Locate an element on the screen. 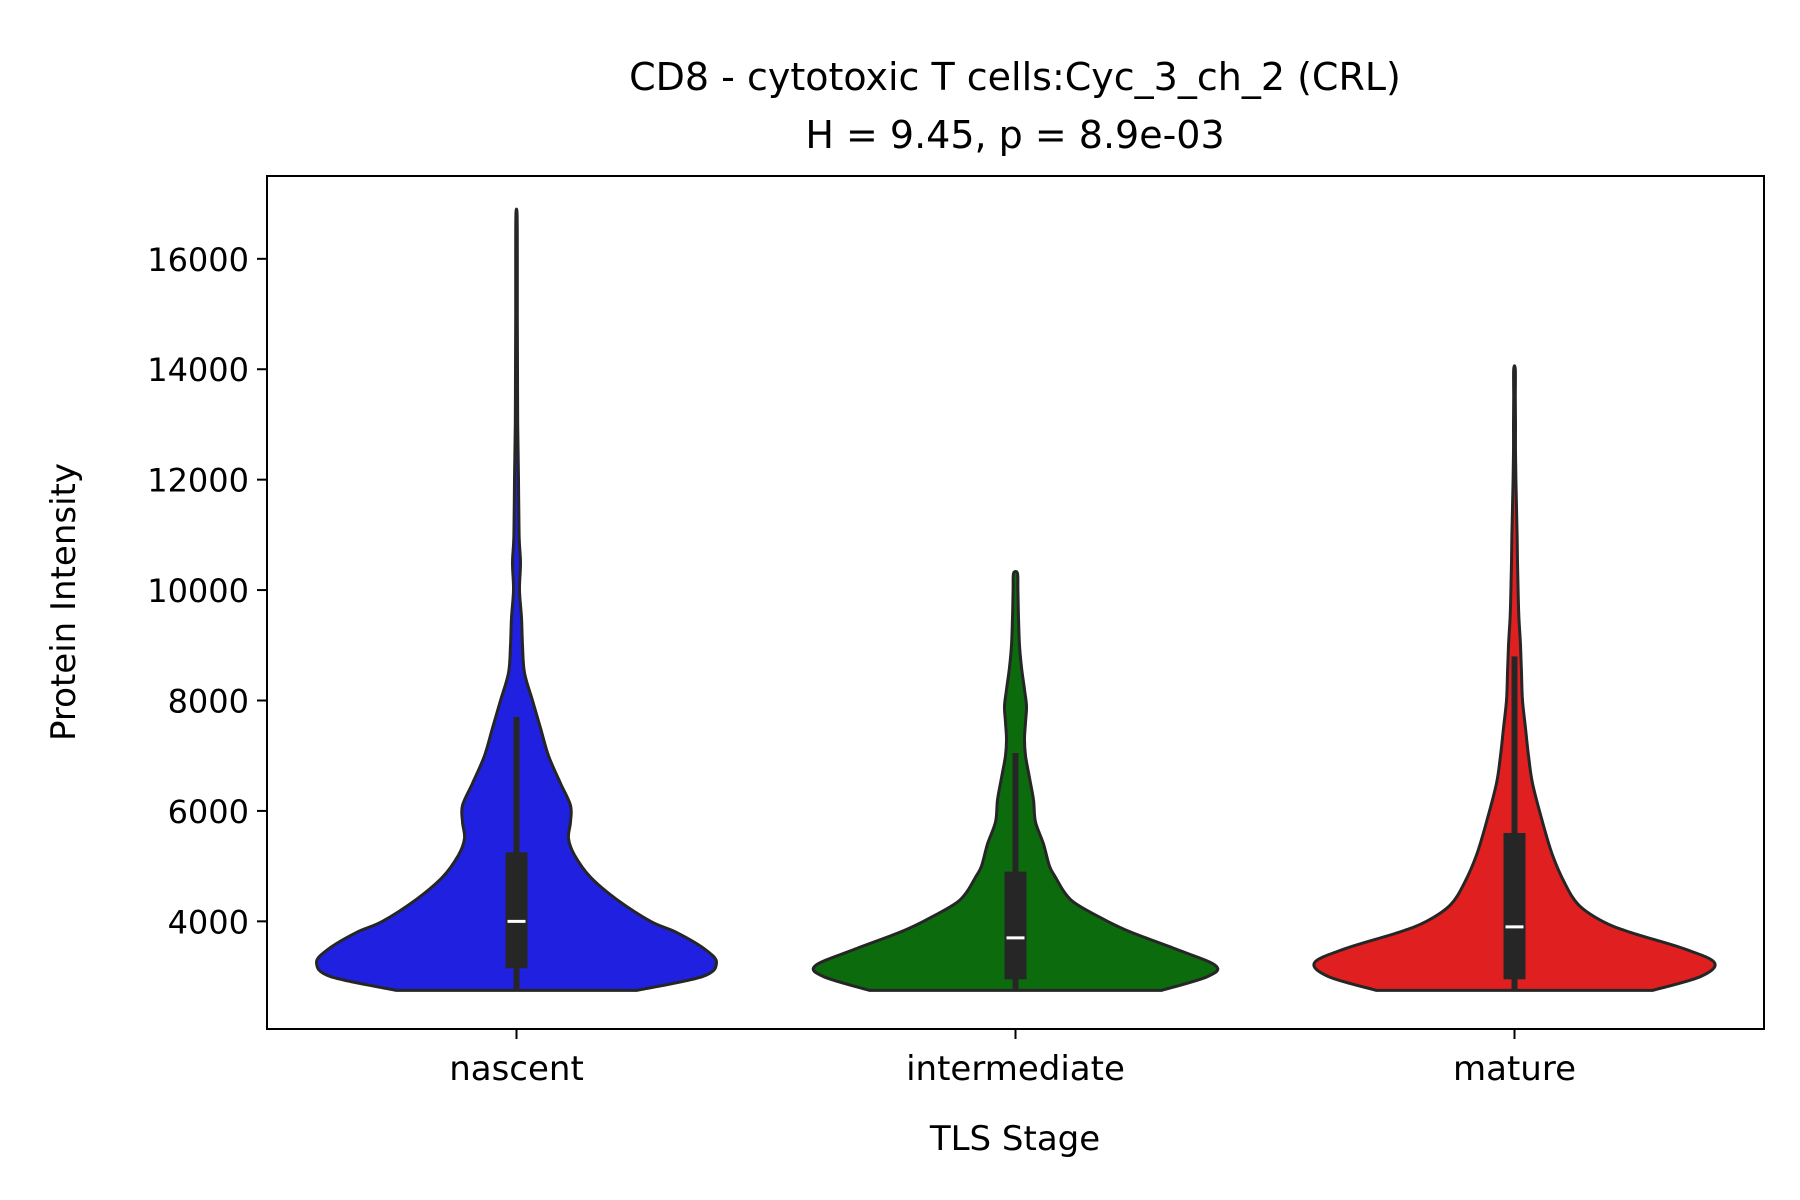 Image resolution: width=1800 pixels, height=1200 pixels. violin-nascent is located at coordinates (516, 599).